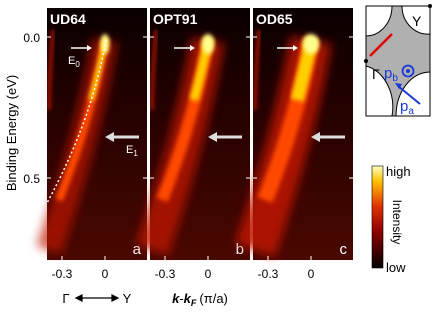  What do you see at coordinates (76, 121) in the screenshot?
I see `dotted-curve` at bounding box center [76, 121].